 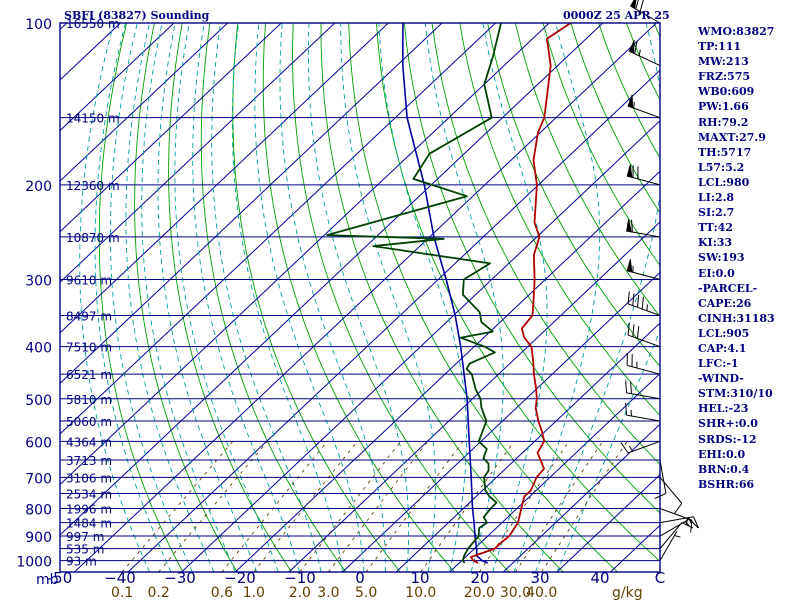 I want to click on index-item: SHR+:0.0, so click(x=736, y=423).